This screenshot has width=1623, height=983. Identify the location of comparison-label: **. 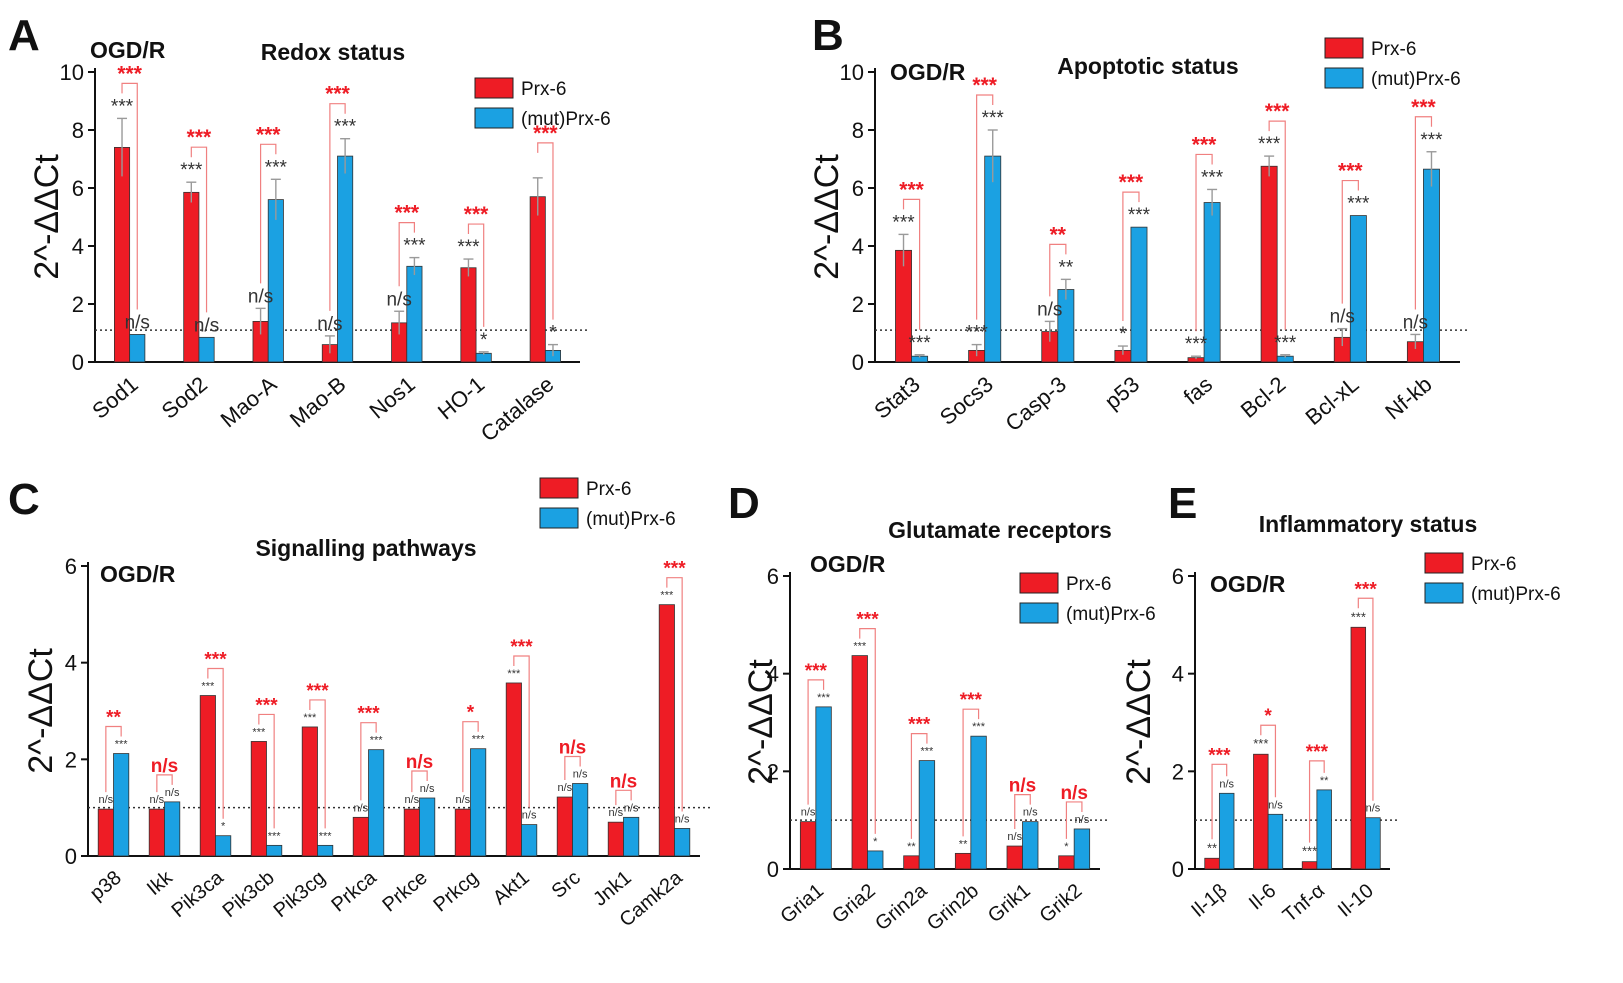
(113, 718).